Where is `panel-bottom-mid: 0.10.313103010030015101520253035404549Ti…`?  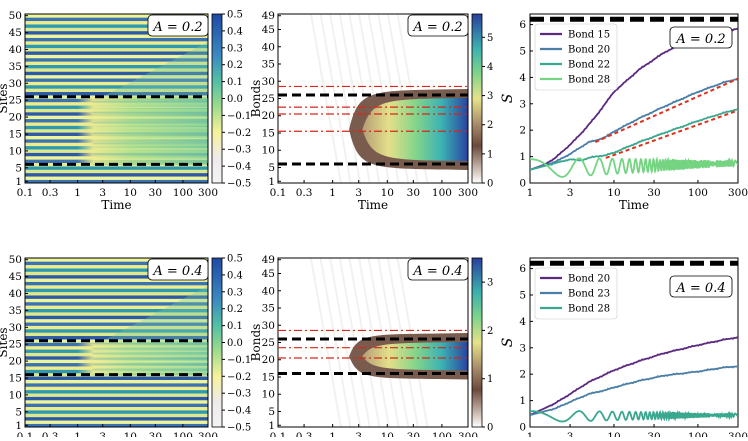
panel-bottom-mid: 0.10.313103010030015101520253035404549Ti… is located at coordinates (371, 347).